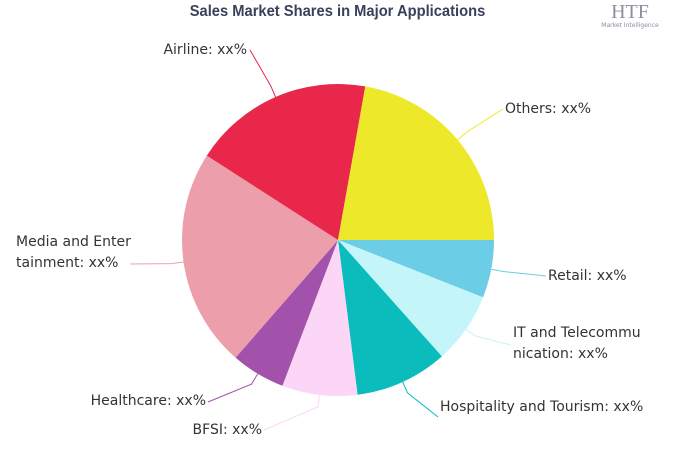 The image size is (675, 450). What do you see at coordinates (73, 252) in the screenshot?
I see `data-label: Media and Entertainment: xx%` at bounding box center [73, 252].